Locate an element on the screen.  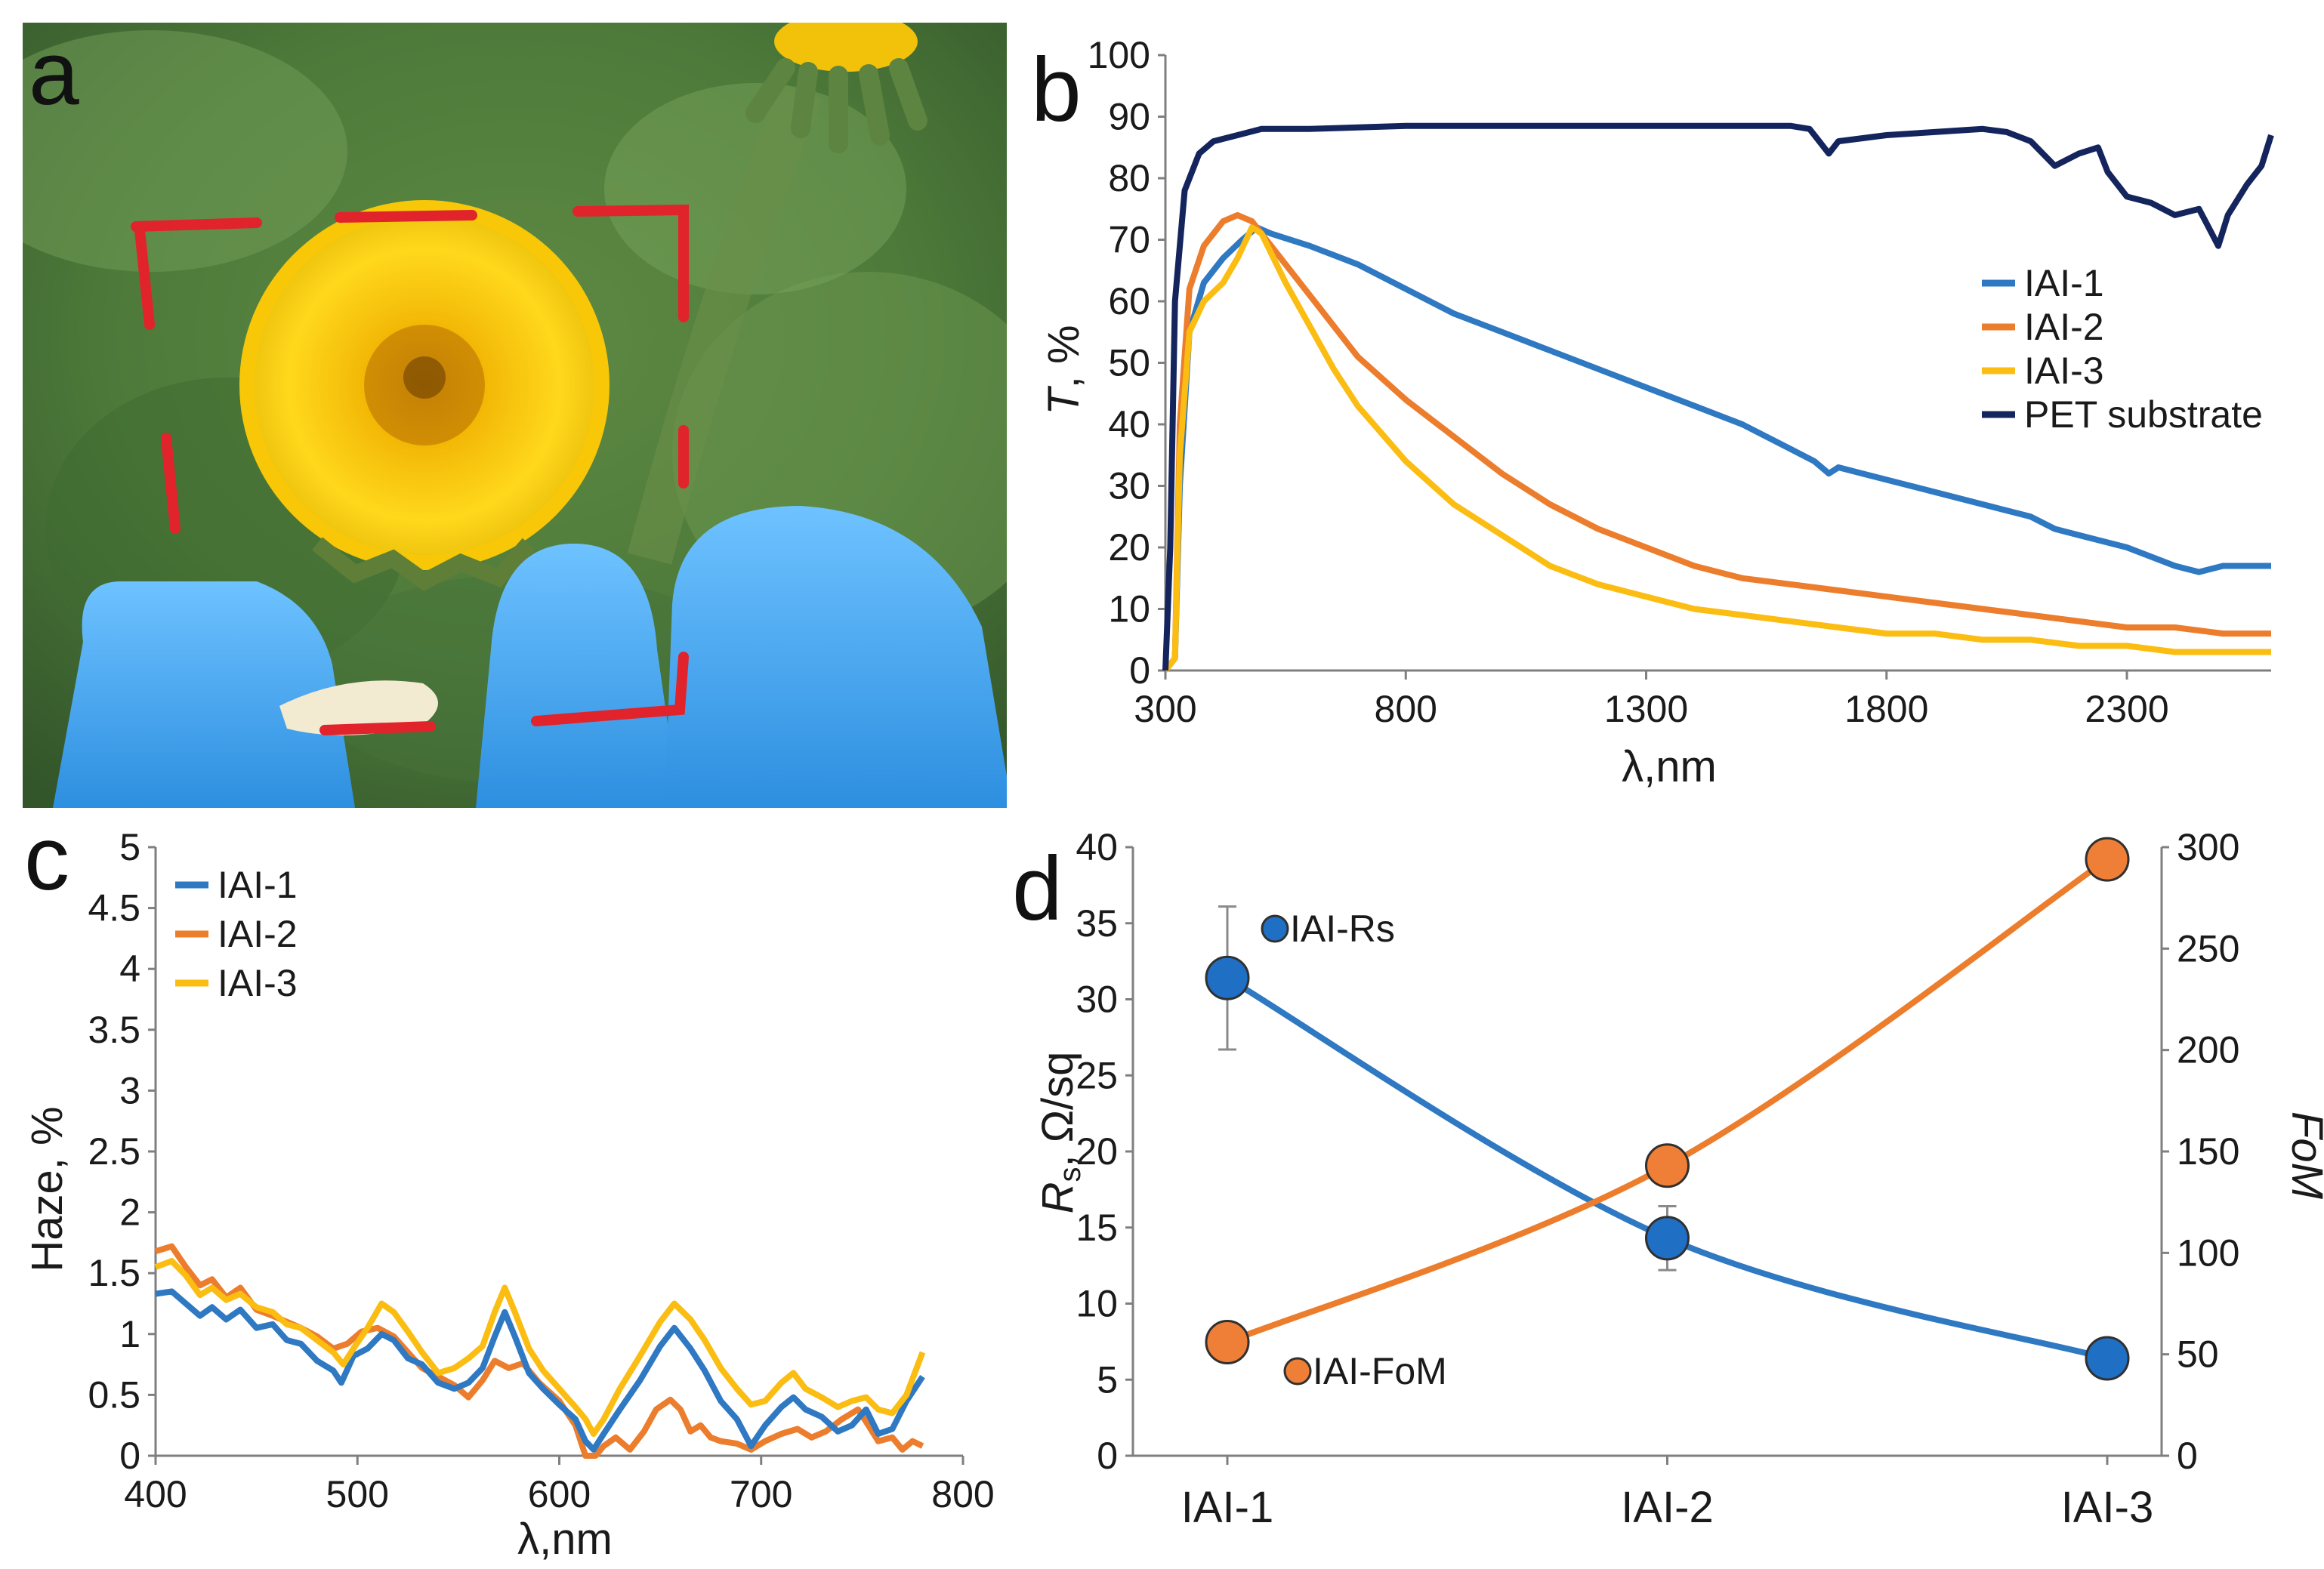
panel-c-y-tick-label: 3 is located at coordinates (129, 1090).